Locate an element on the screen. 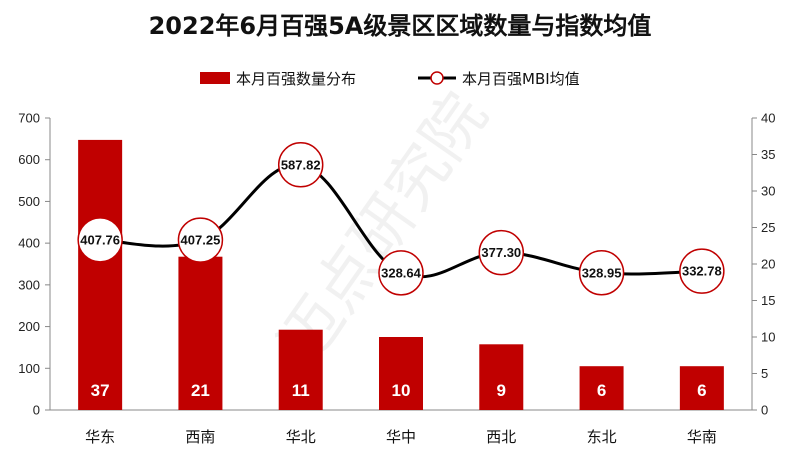  x-tick-label: 东北 is located at coordinates (602, 437).